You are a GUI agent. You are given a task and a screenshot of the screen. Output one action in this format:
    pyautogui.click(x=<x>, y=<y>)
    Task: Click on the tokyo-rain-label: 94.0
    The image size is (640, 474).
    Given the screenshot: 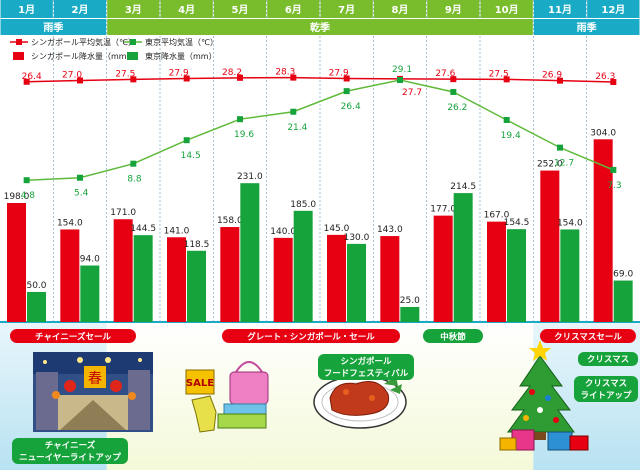 What is the action you would take?
    pyautogui.click(x=90, y=260)
    